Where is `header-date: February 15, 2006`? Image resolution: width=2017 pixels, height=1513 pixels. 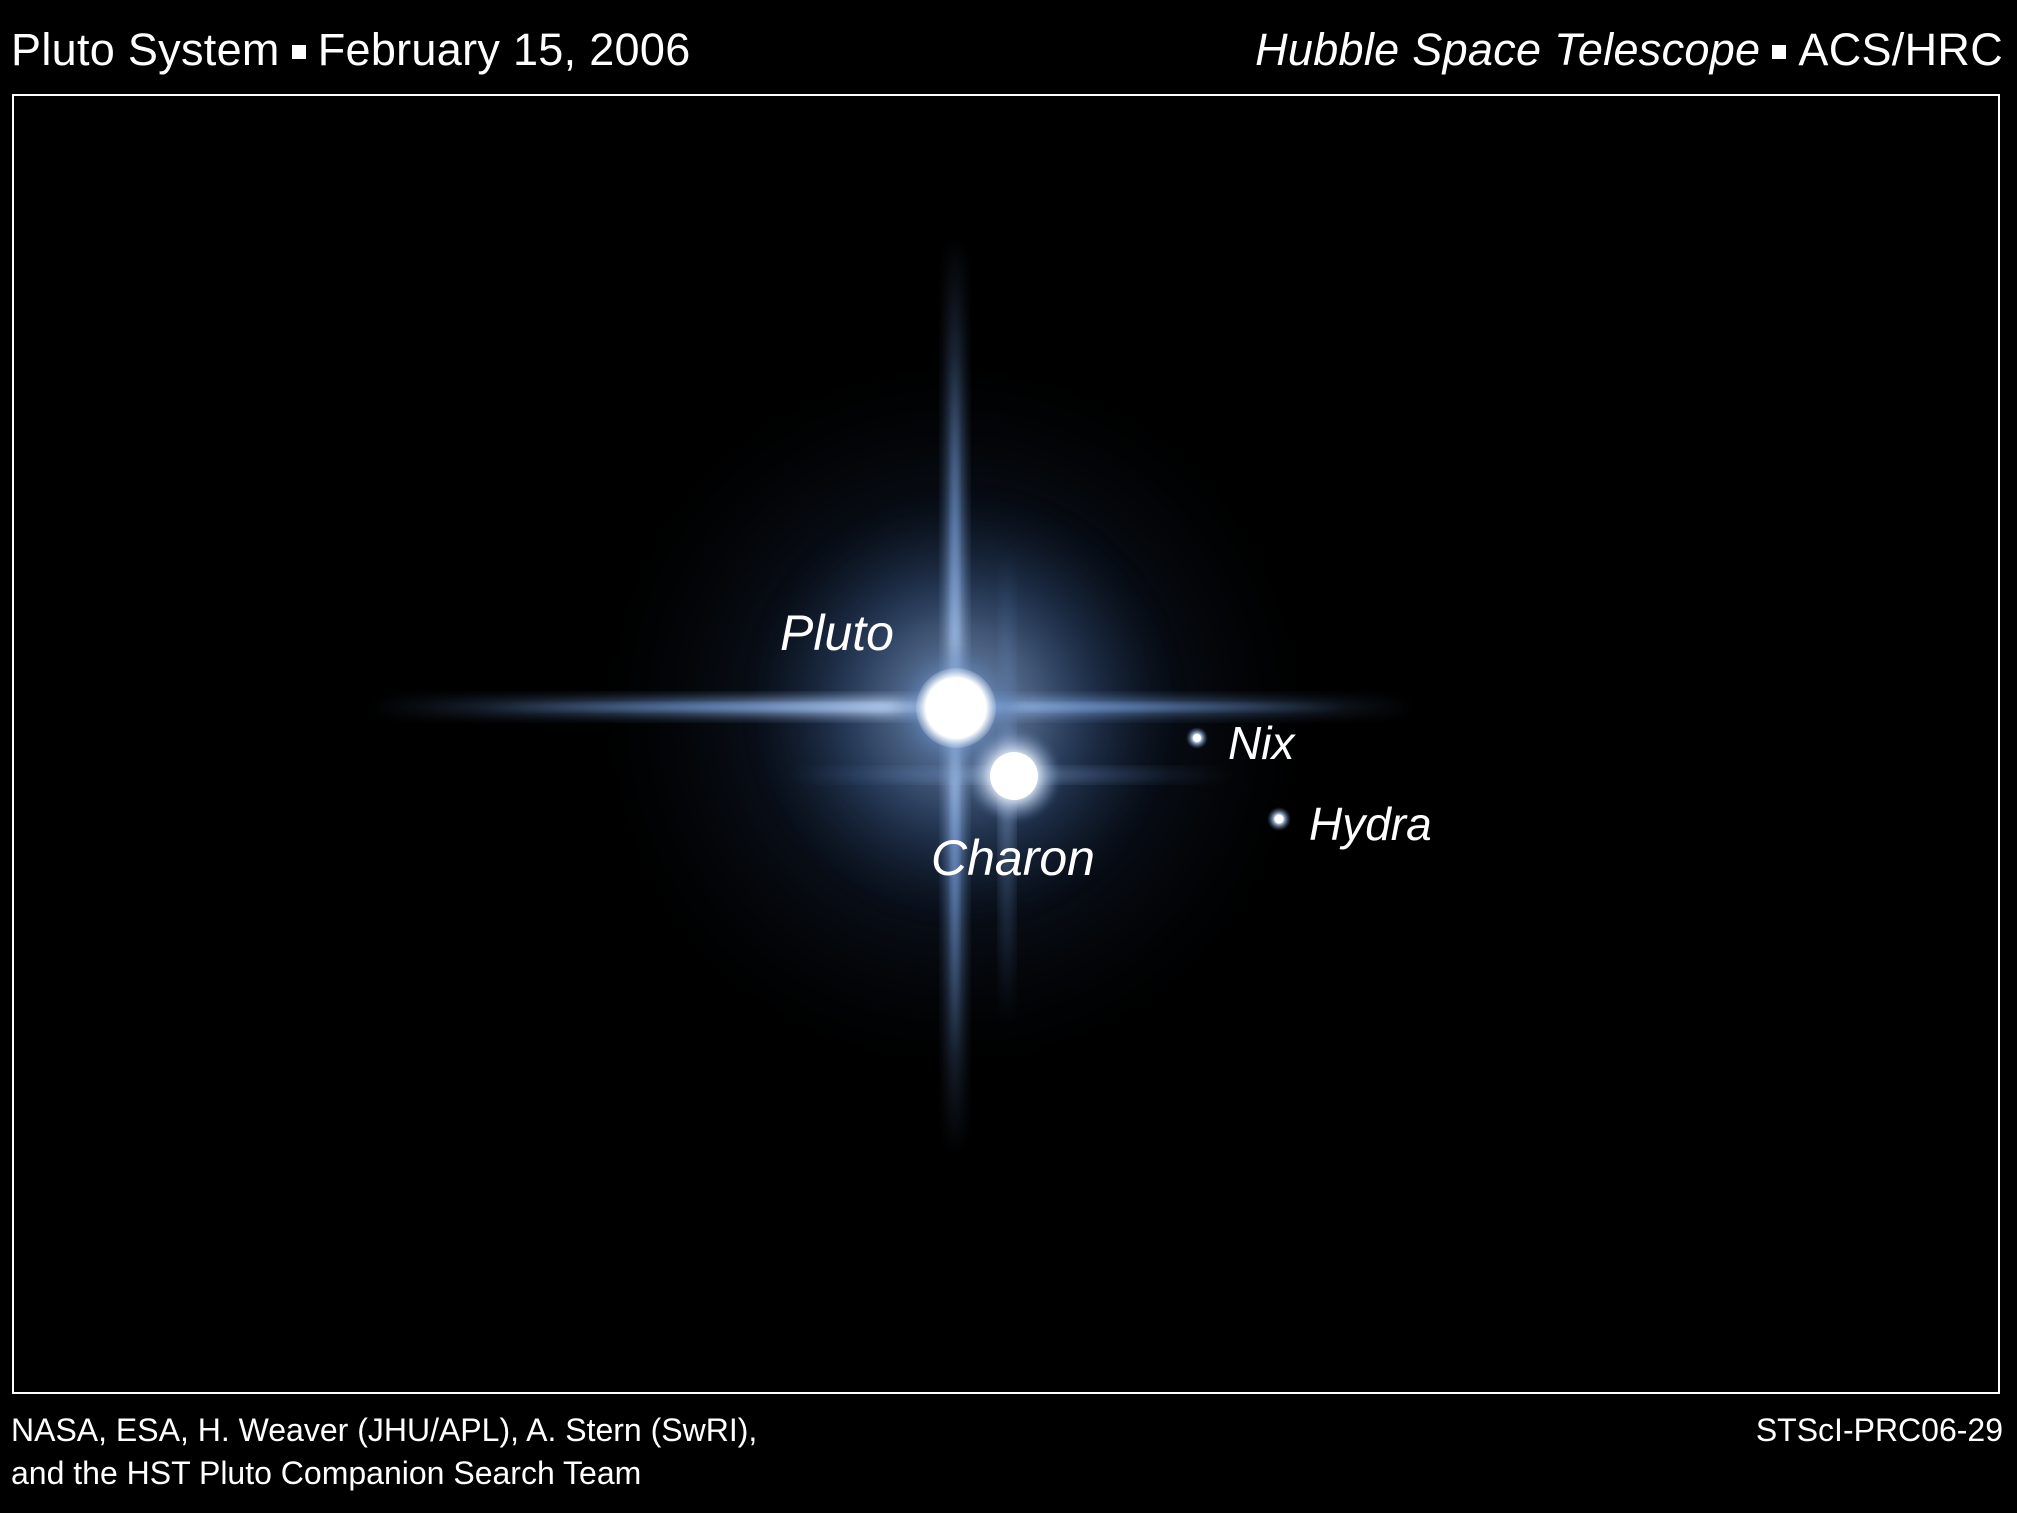 header-date: February 15, 2006 is located at coordinates (504, 49).